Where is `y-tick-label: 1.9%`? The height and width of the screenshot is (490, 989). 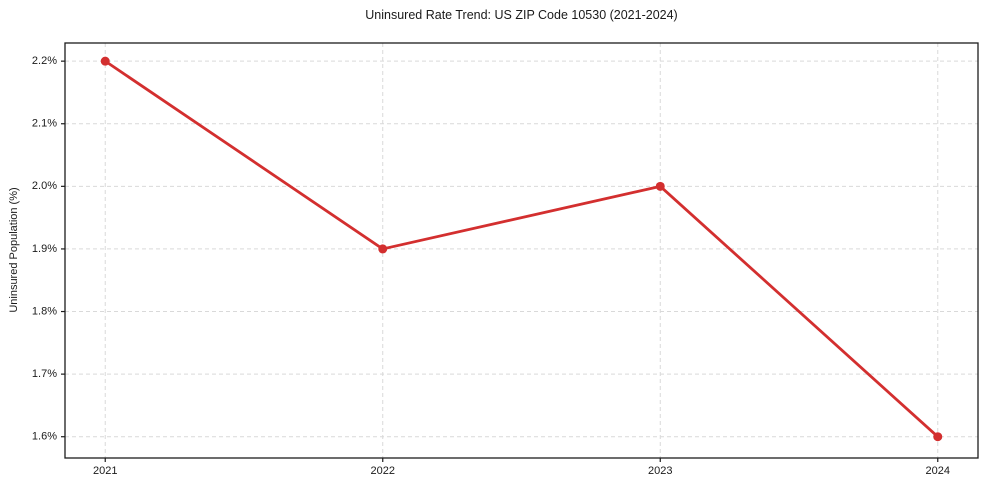
y-tick-label: 1.9% is located at coordinates (44, 249).